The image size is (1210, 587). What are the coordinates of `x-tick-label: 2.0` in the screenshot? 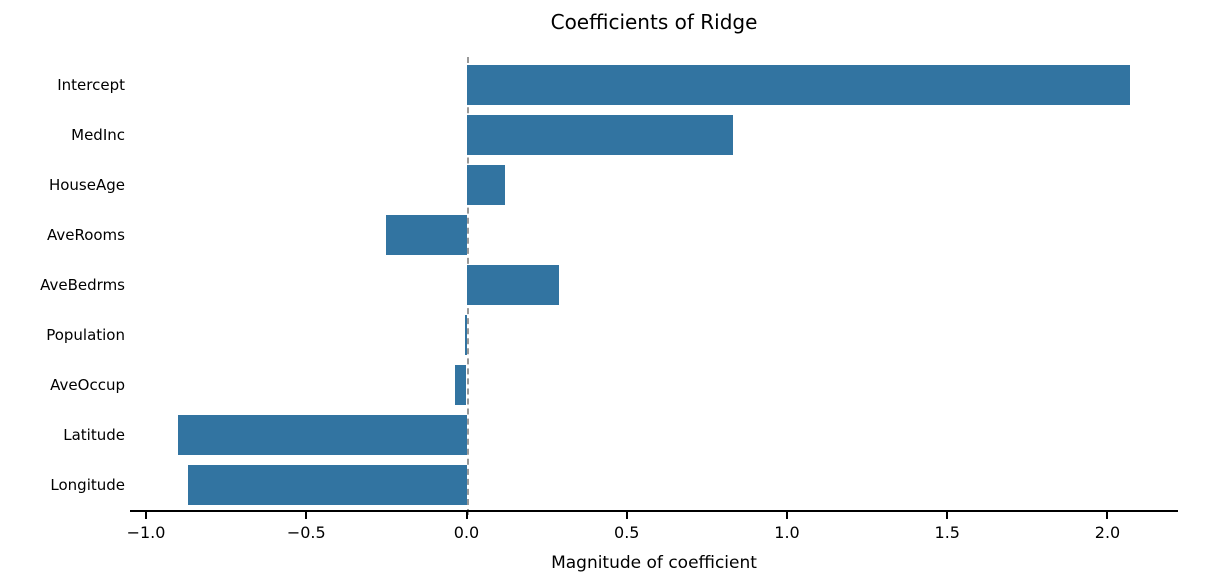 It's located at (1107, 532).